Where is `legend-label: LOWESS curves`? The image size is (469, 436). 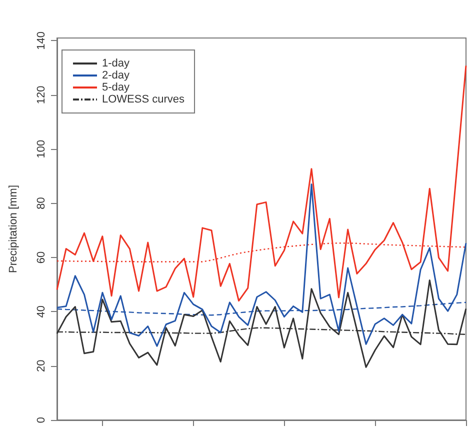 legend-label: LOWESS curves is located at coordinates (144, 100).